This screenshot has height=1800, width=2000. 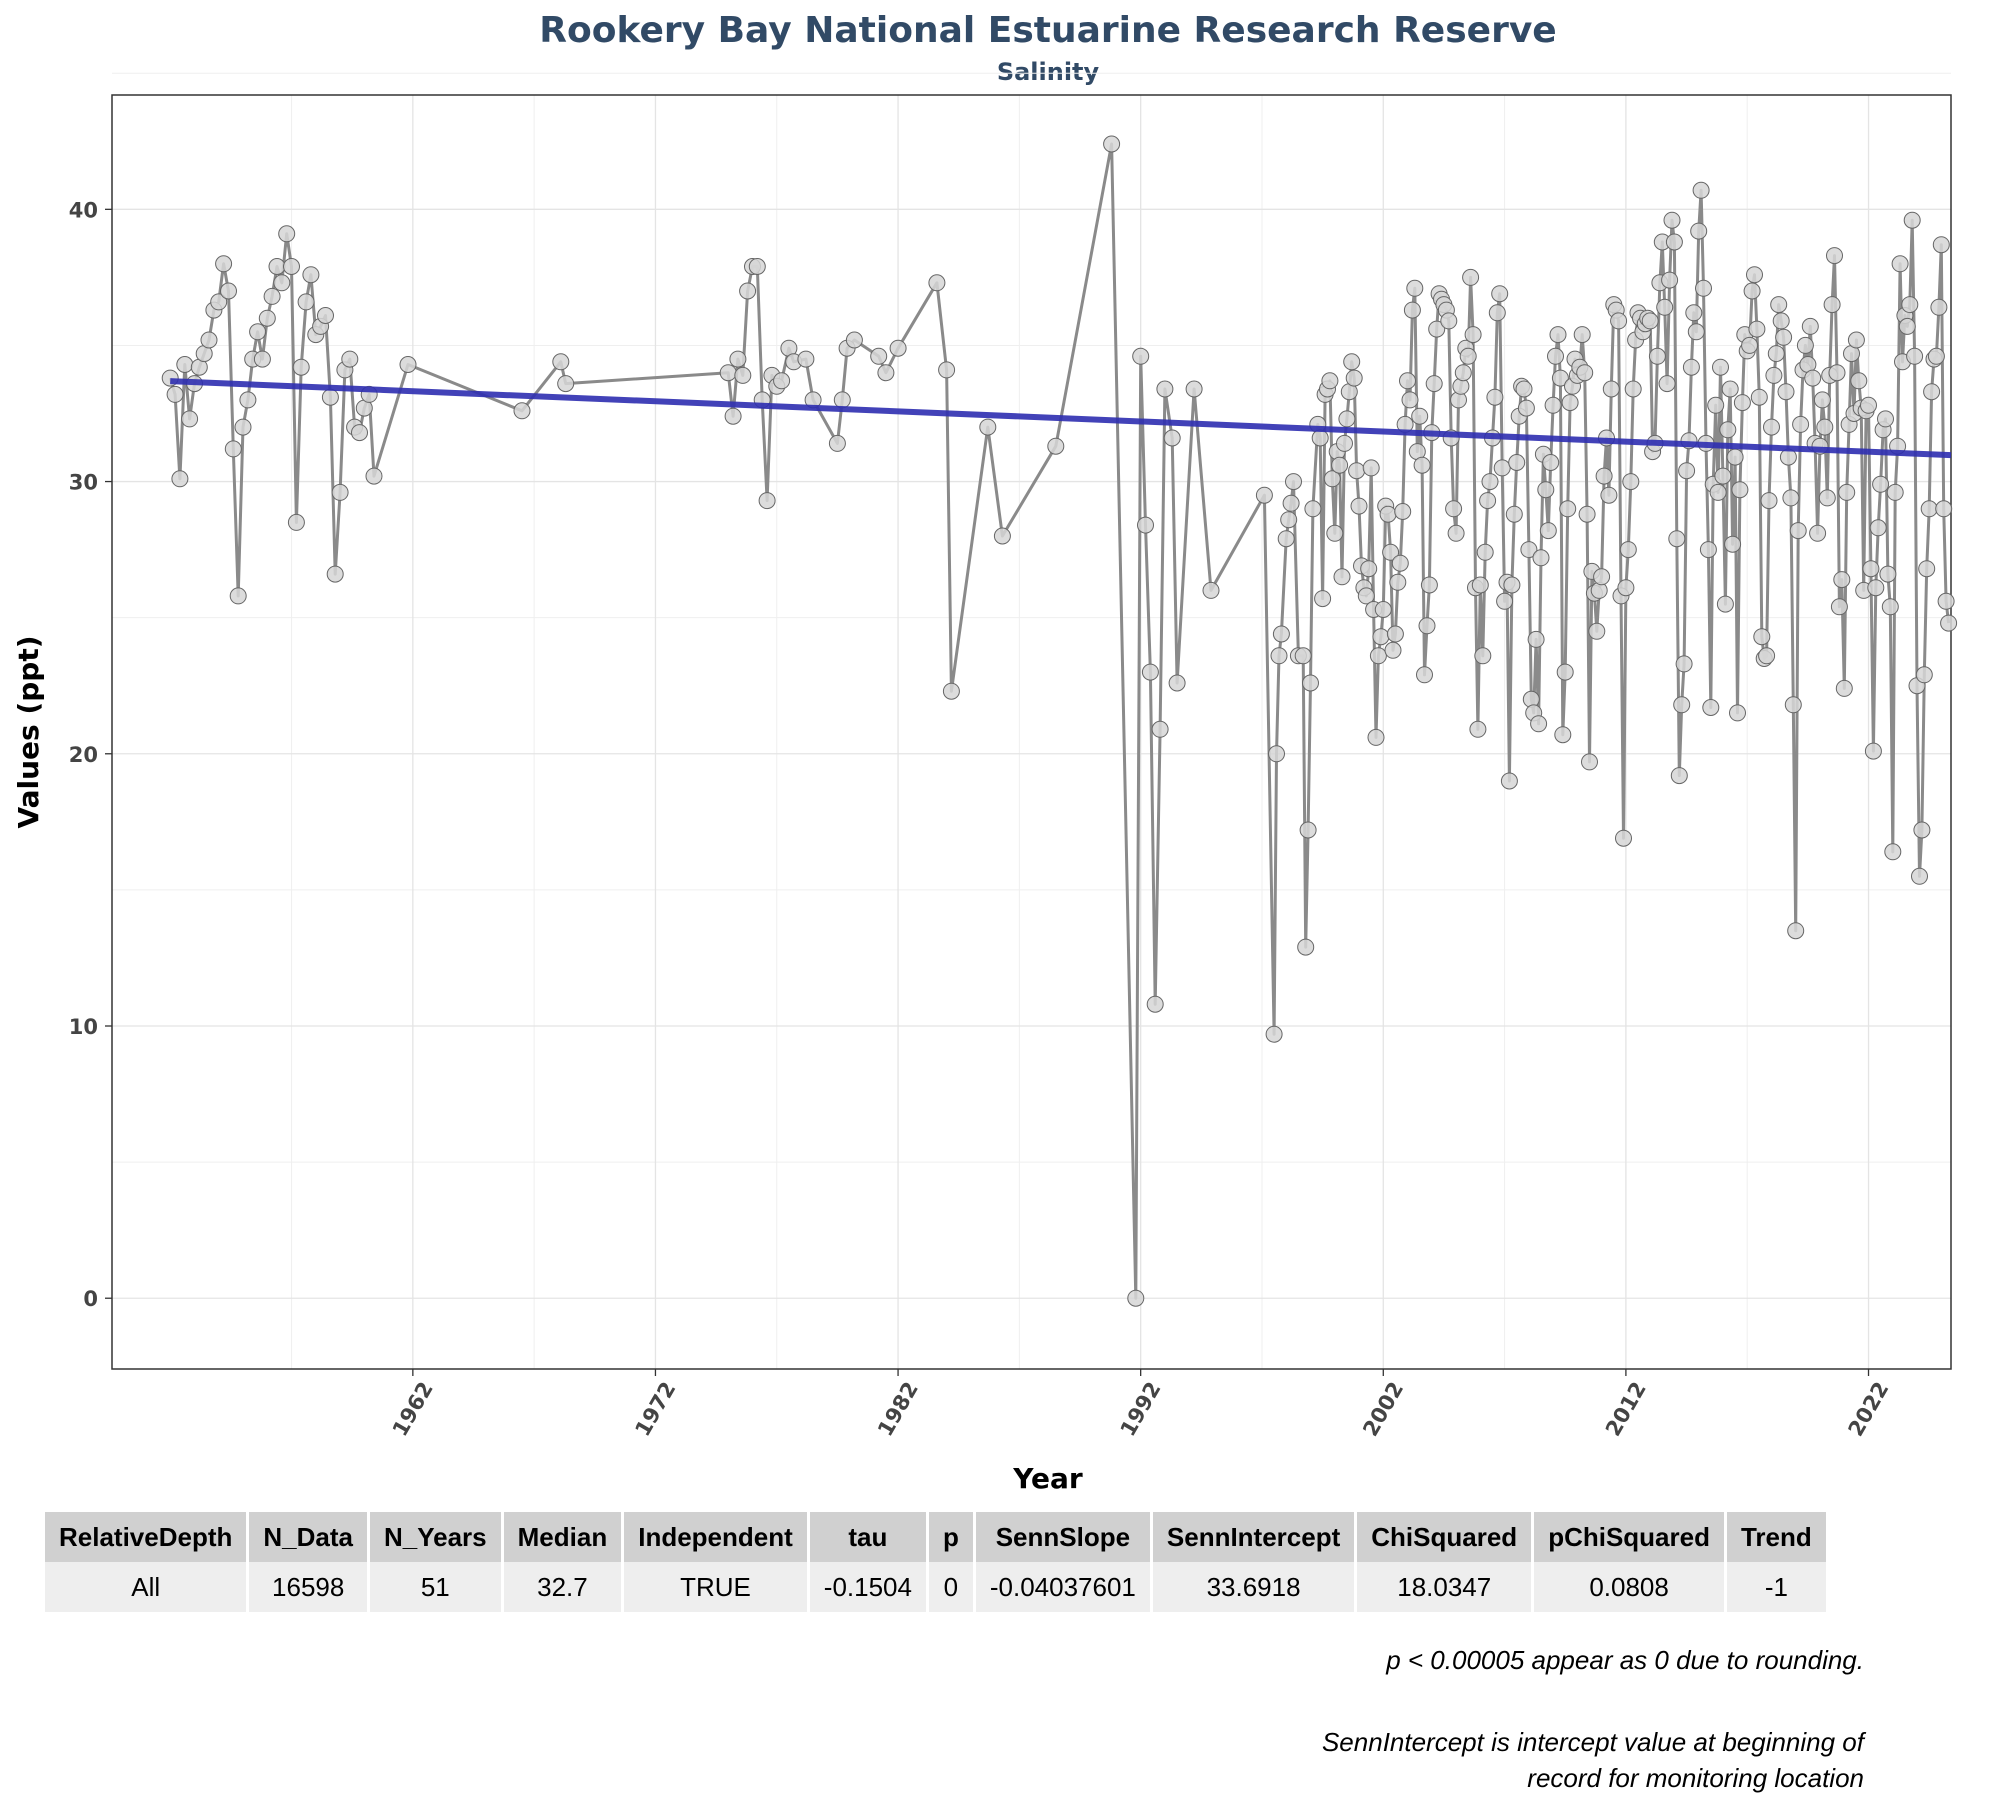 I want to click on table-cell: 0, so click(x=950, y=1587).